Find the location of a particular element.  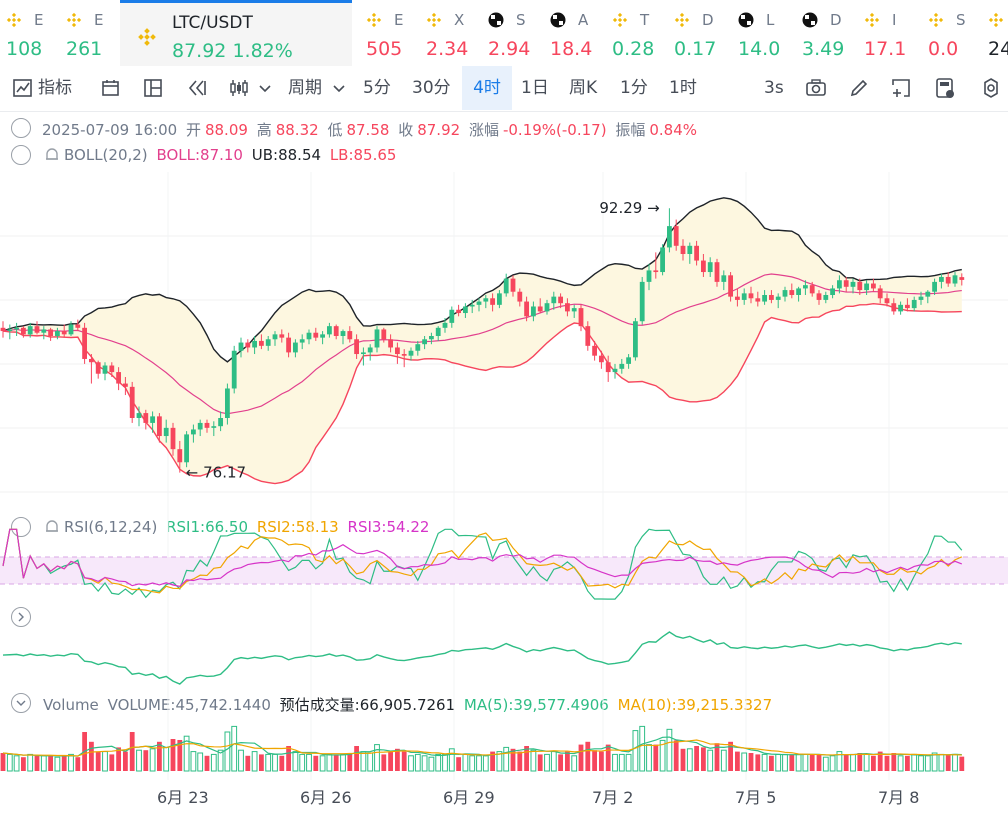

refresh-interval: 3s is located at coordinates (774, 88).